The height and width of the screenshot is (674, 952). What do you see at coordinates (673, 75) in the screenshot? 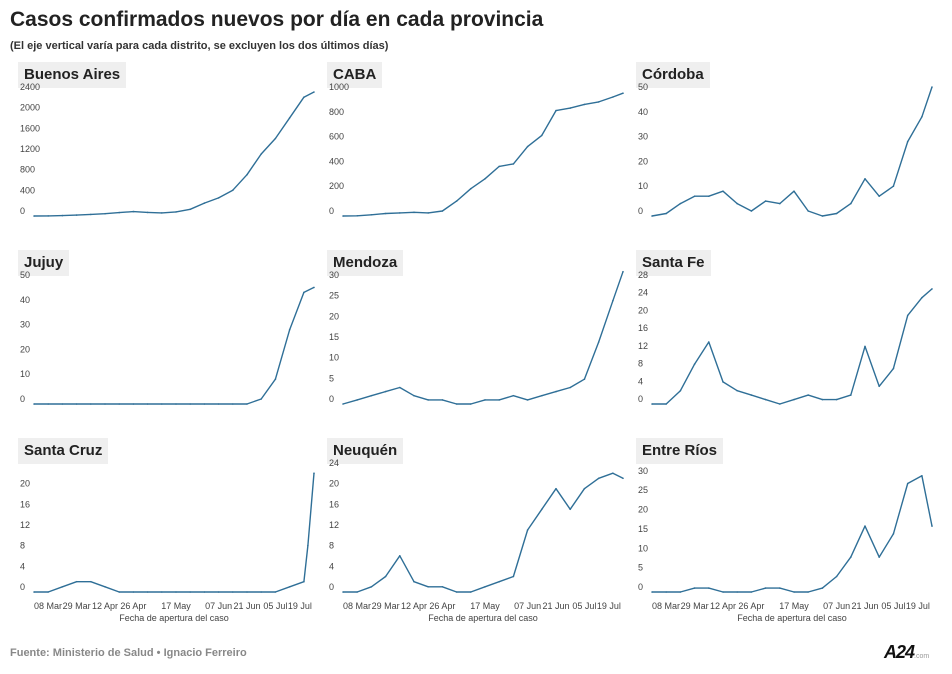
I see `panel-title: Córdoba` at bounding box center [673, 75].